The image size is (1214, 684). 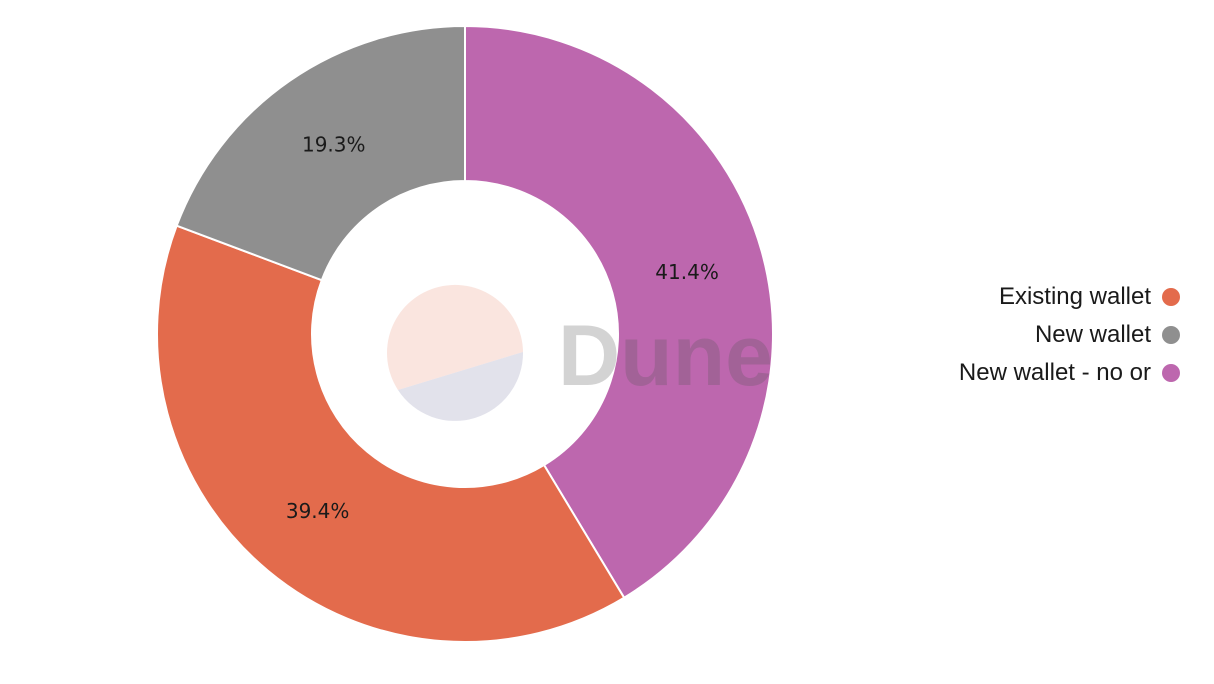 What do you see at coordinates (687, 272) in the screenshot?
I see `slice-value-label: 41.4%` at bounding box center [687, 272].